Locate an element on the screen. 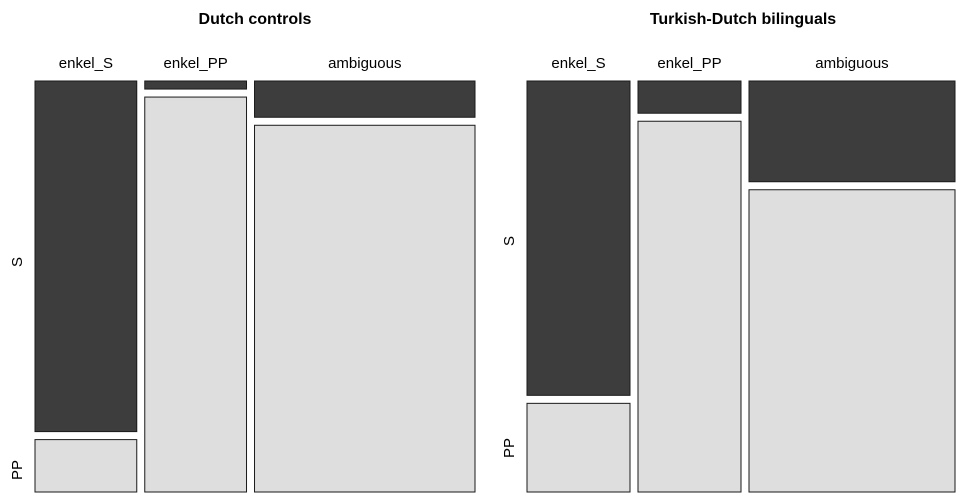 Image resolution: width=957 pixels, height=494 pixels. panel-title: Dutch controls is located at coordinates (255, 19).